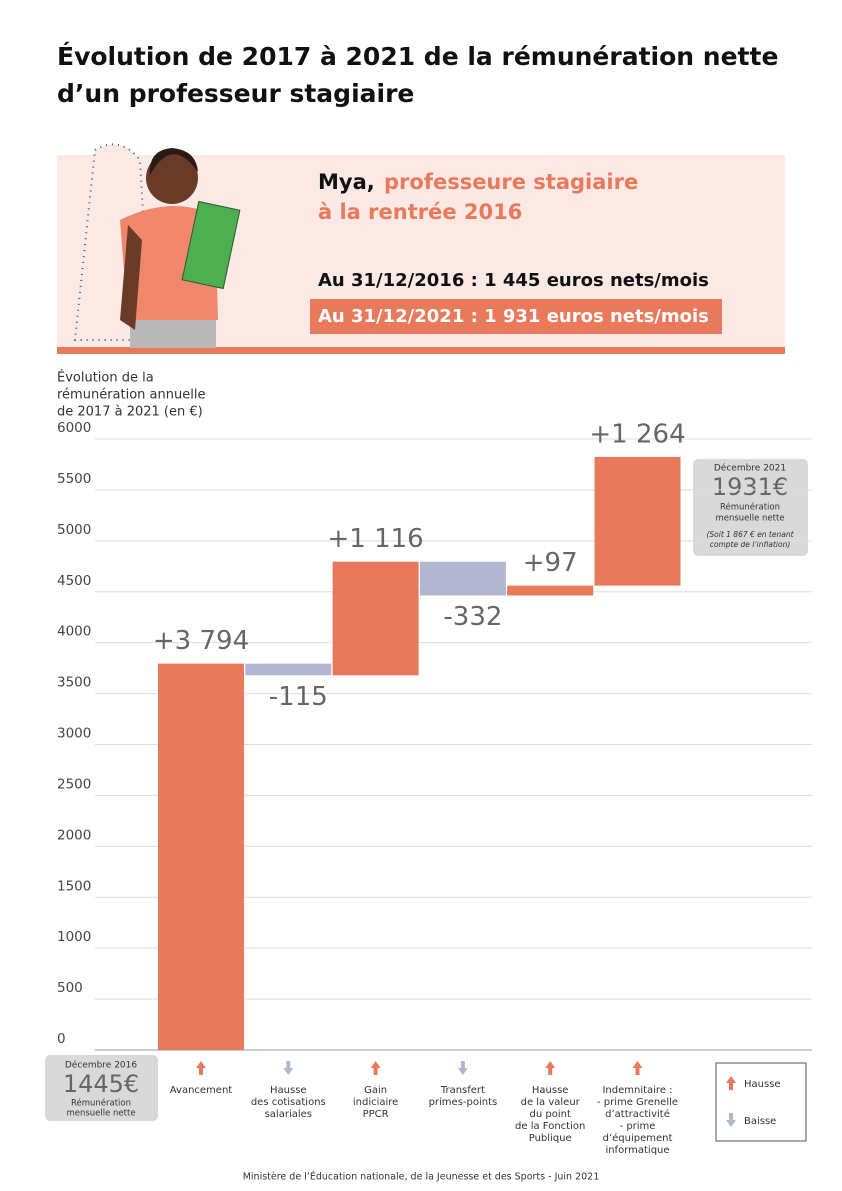 This screenshot has height=1191, width=842. What do you see at coordinates (74, 784) in the screenshot?
I see `y-tick-label: 2500` at bounding box center [74, 784].